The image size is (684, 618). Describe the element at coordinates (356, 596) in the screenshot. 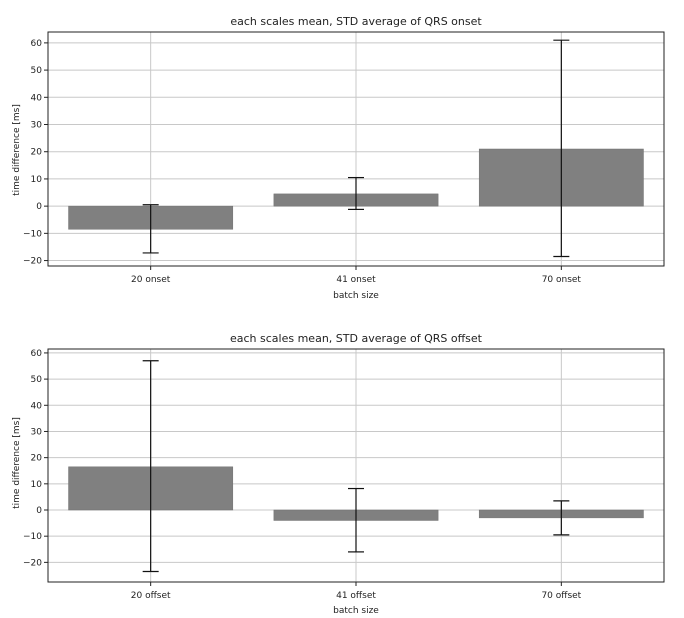

I see `x-tick-label: 41 offset` at that location.